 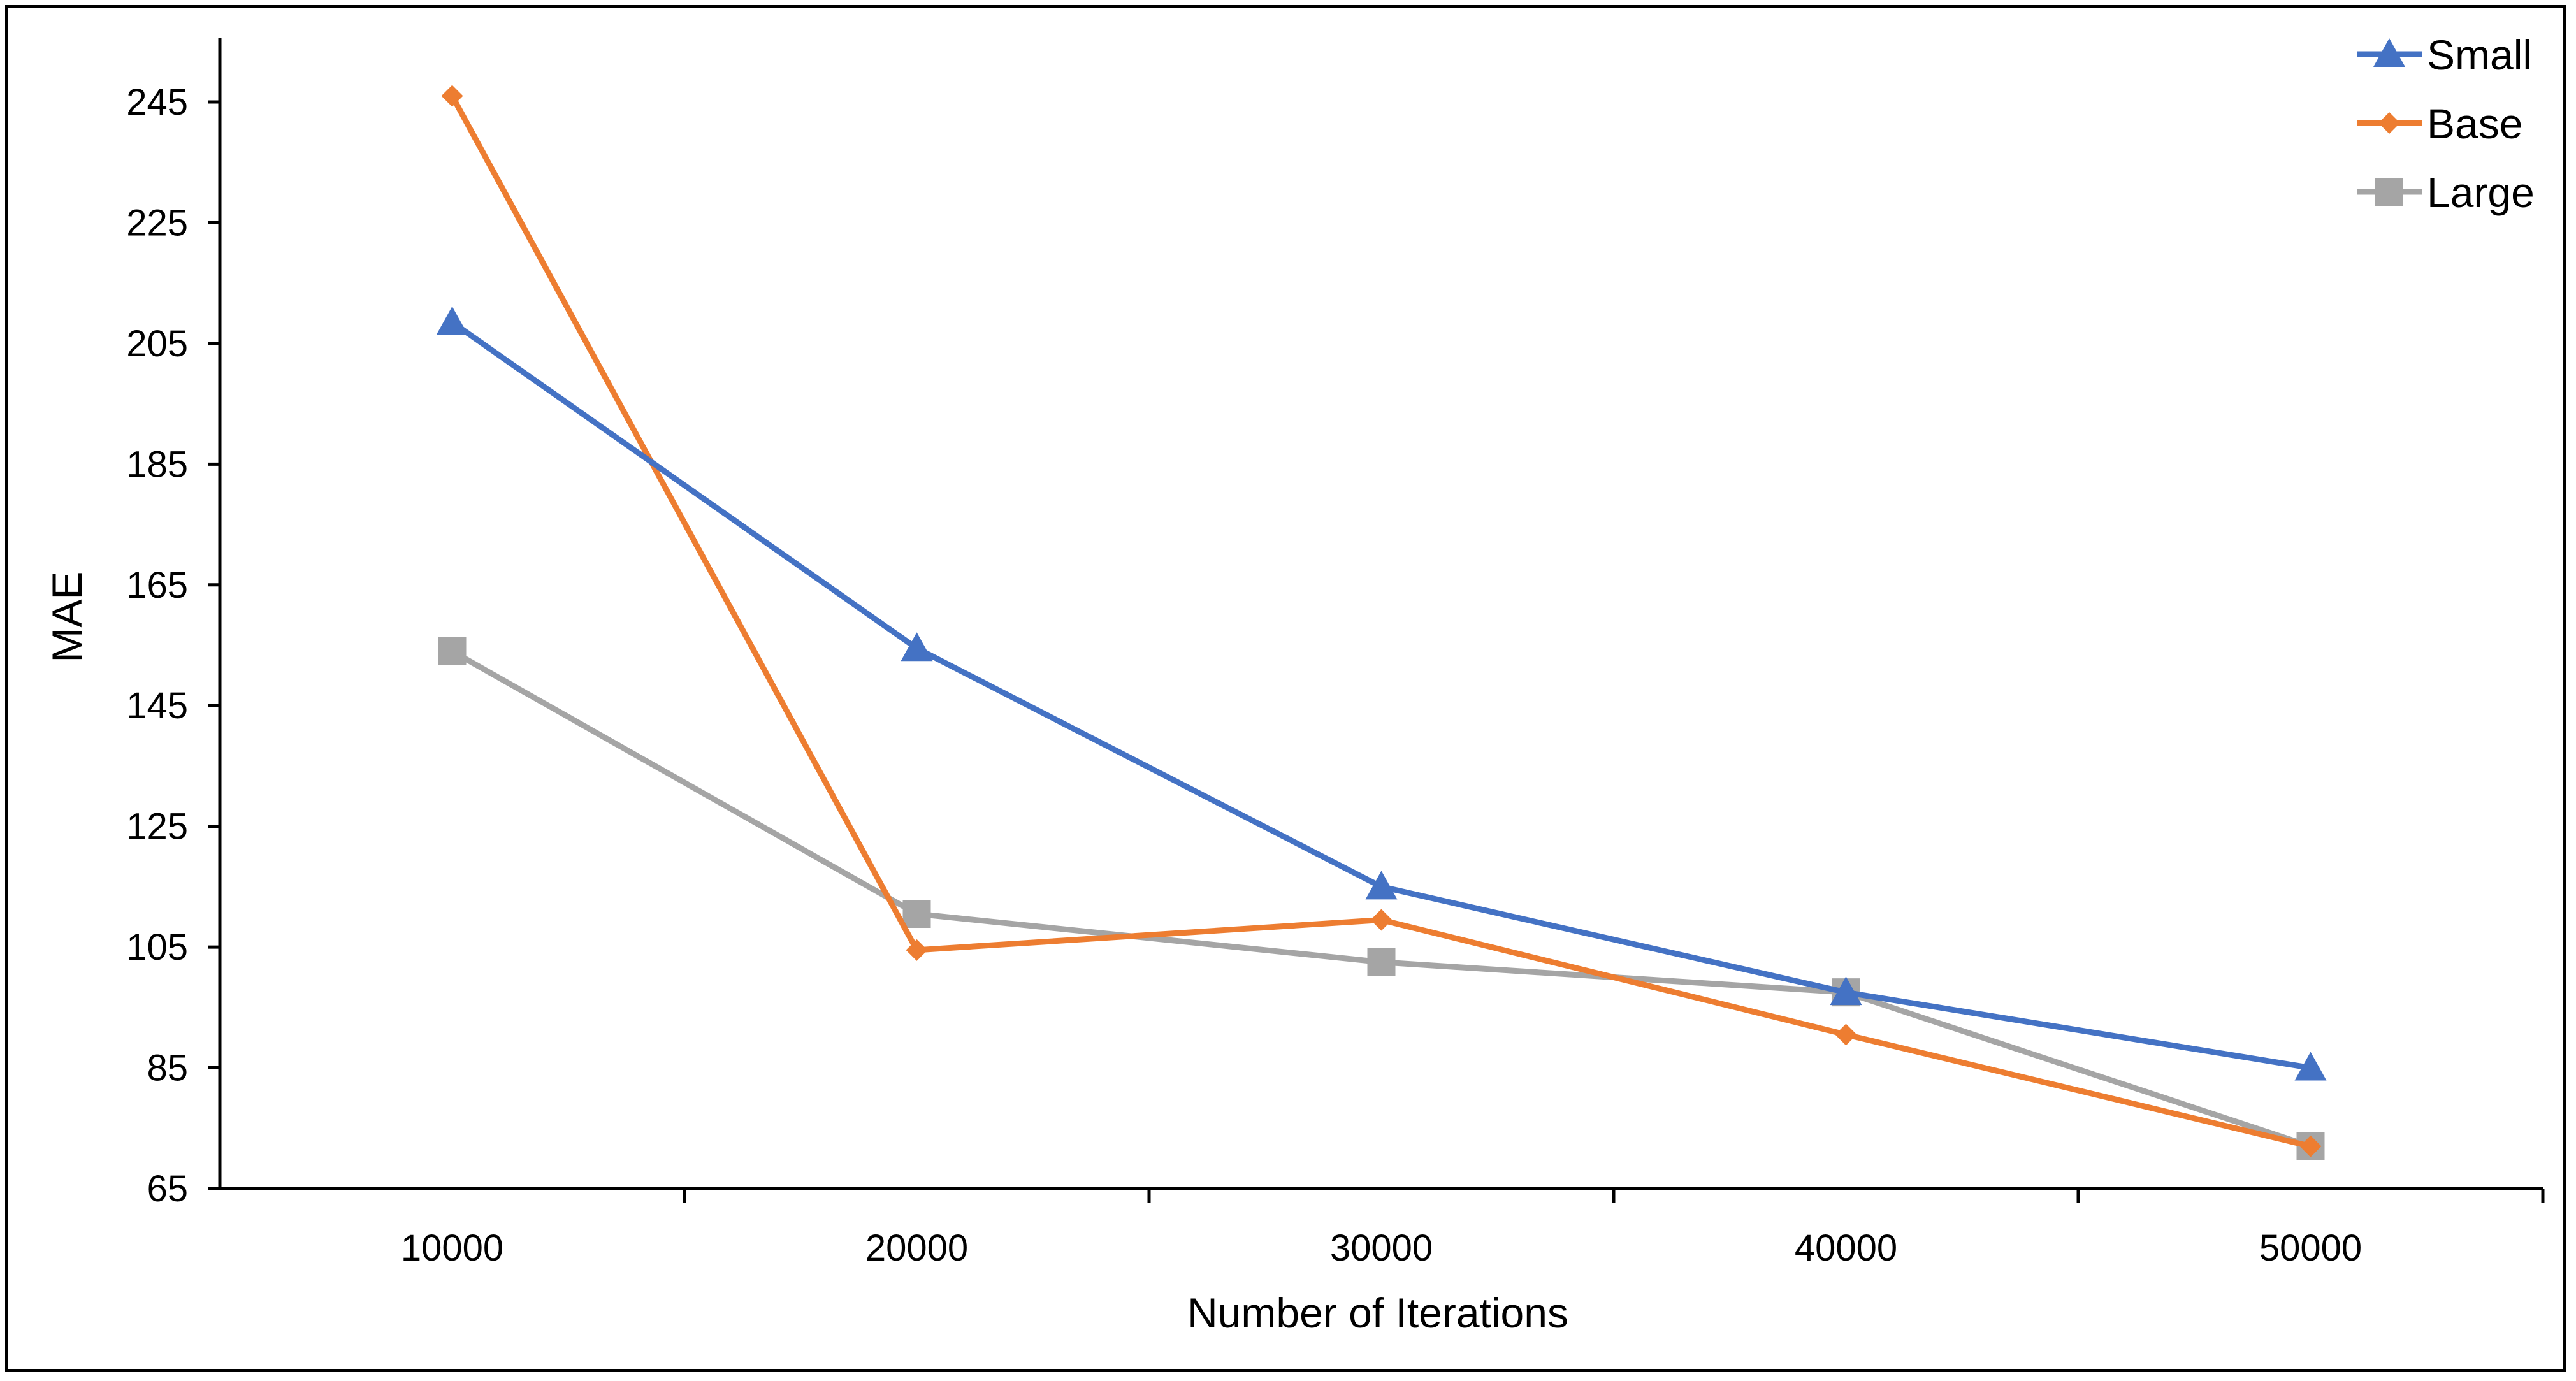 What do you see at coordinates (2479, 55) in the screenshot?
I see `legend-label: Small` at bounding box center [2479, 55].